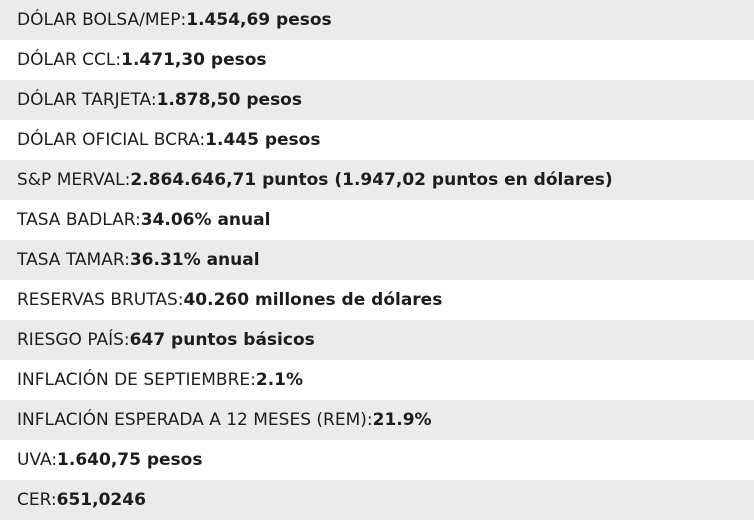 This screenshot has height=520, width=754. Describe the element at coordinates (111, 140) in the screenshot. I see `indicator-label: DÓLAR OFICIAL BCRA:` at that location.